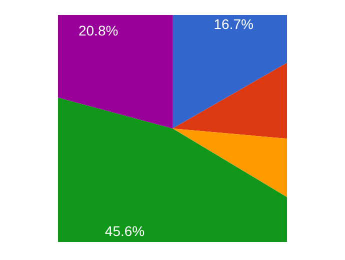  What do you see at coordinates (124, 230) in the screenshot?
I see `data-label: 45.6%` at bounding box center [124, 230].